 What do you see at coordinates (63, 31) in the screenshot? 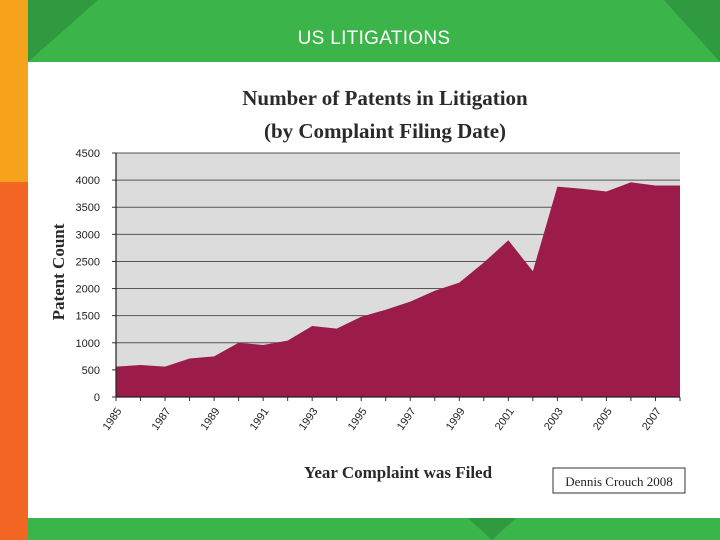
I see `header-left-decoration` at bounding box center [63, 31].